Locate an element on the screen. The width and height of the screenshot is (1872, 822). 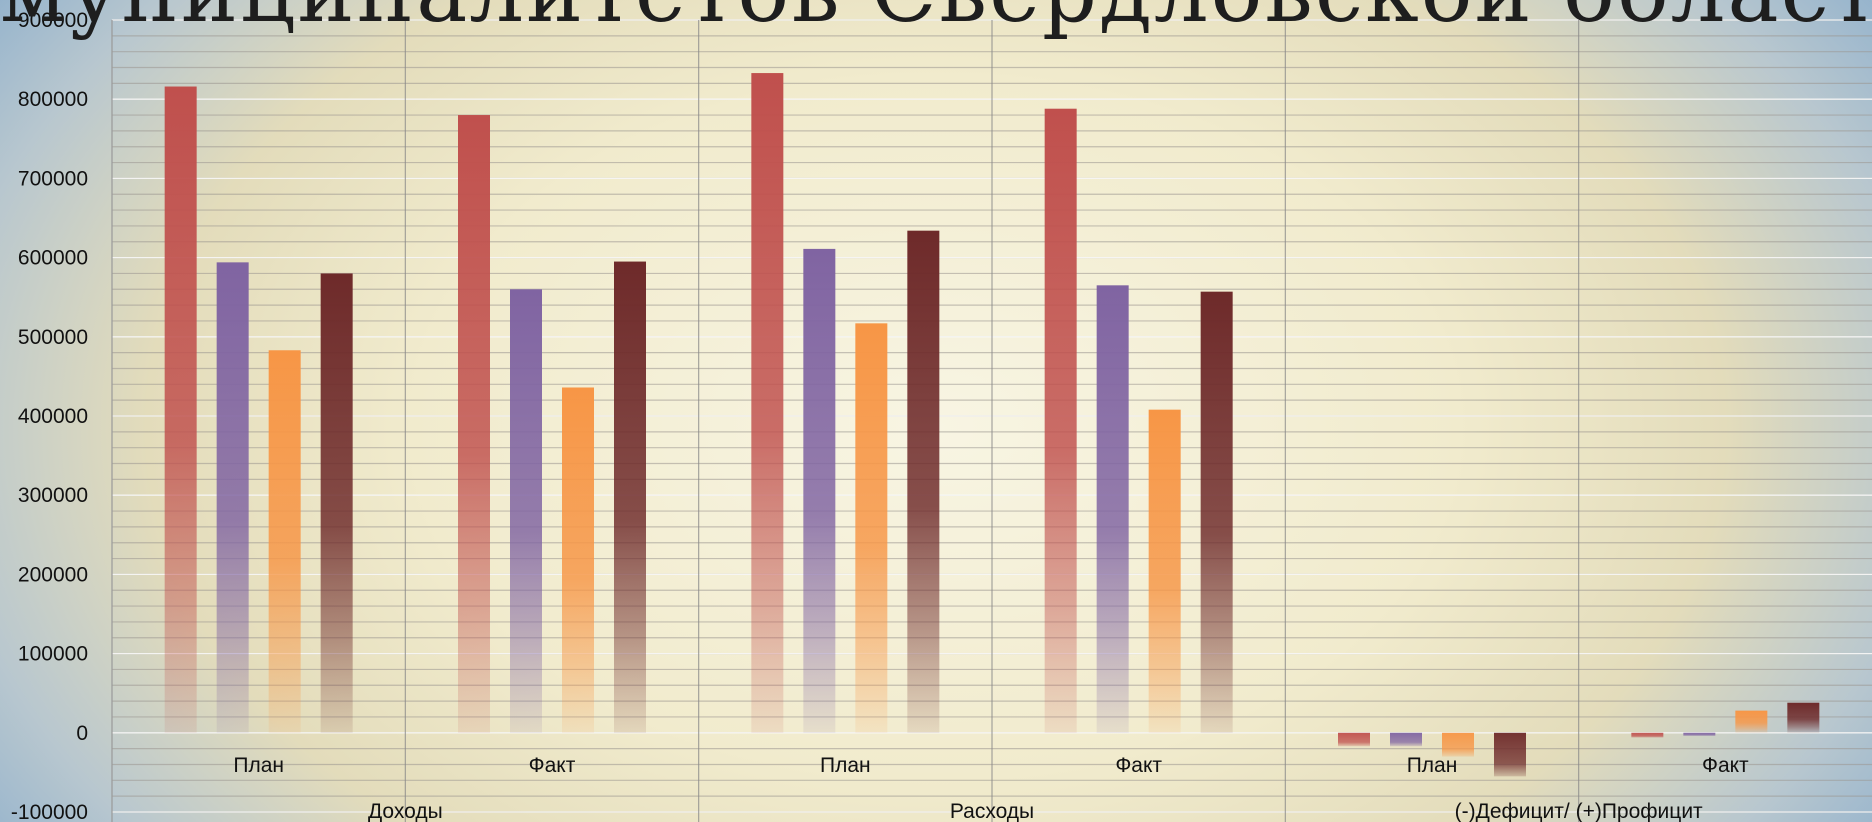
y-tick-label: 900000 is located at coordinates (53, 20).